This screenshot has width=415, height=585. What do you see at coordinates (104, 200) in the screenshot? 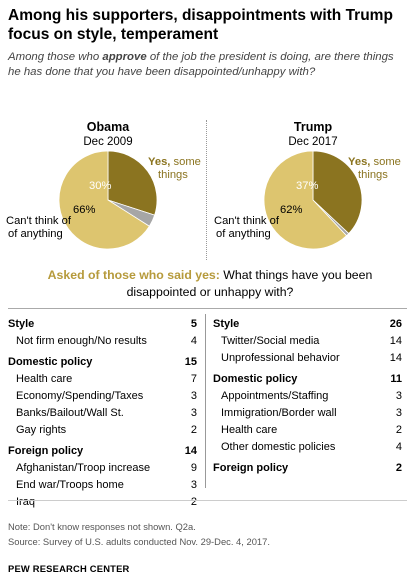
I see `obama-cant-think-slice` at bounding box center [104, 200].